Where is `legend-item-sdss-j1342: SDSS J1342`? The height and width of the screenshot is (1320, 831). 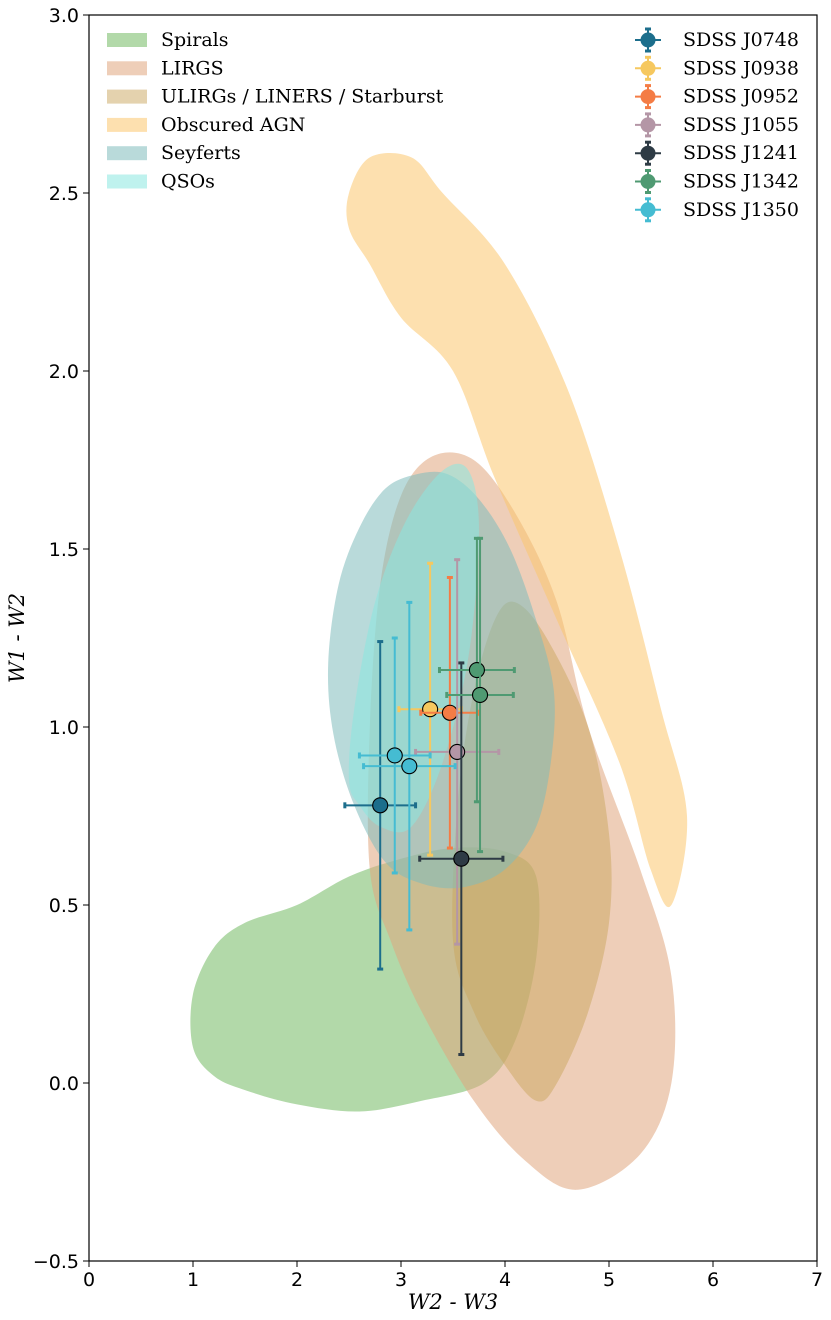
legend-item-sdss-j1342: SDSS J1342 is located at coordinates (717, 181).